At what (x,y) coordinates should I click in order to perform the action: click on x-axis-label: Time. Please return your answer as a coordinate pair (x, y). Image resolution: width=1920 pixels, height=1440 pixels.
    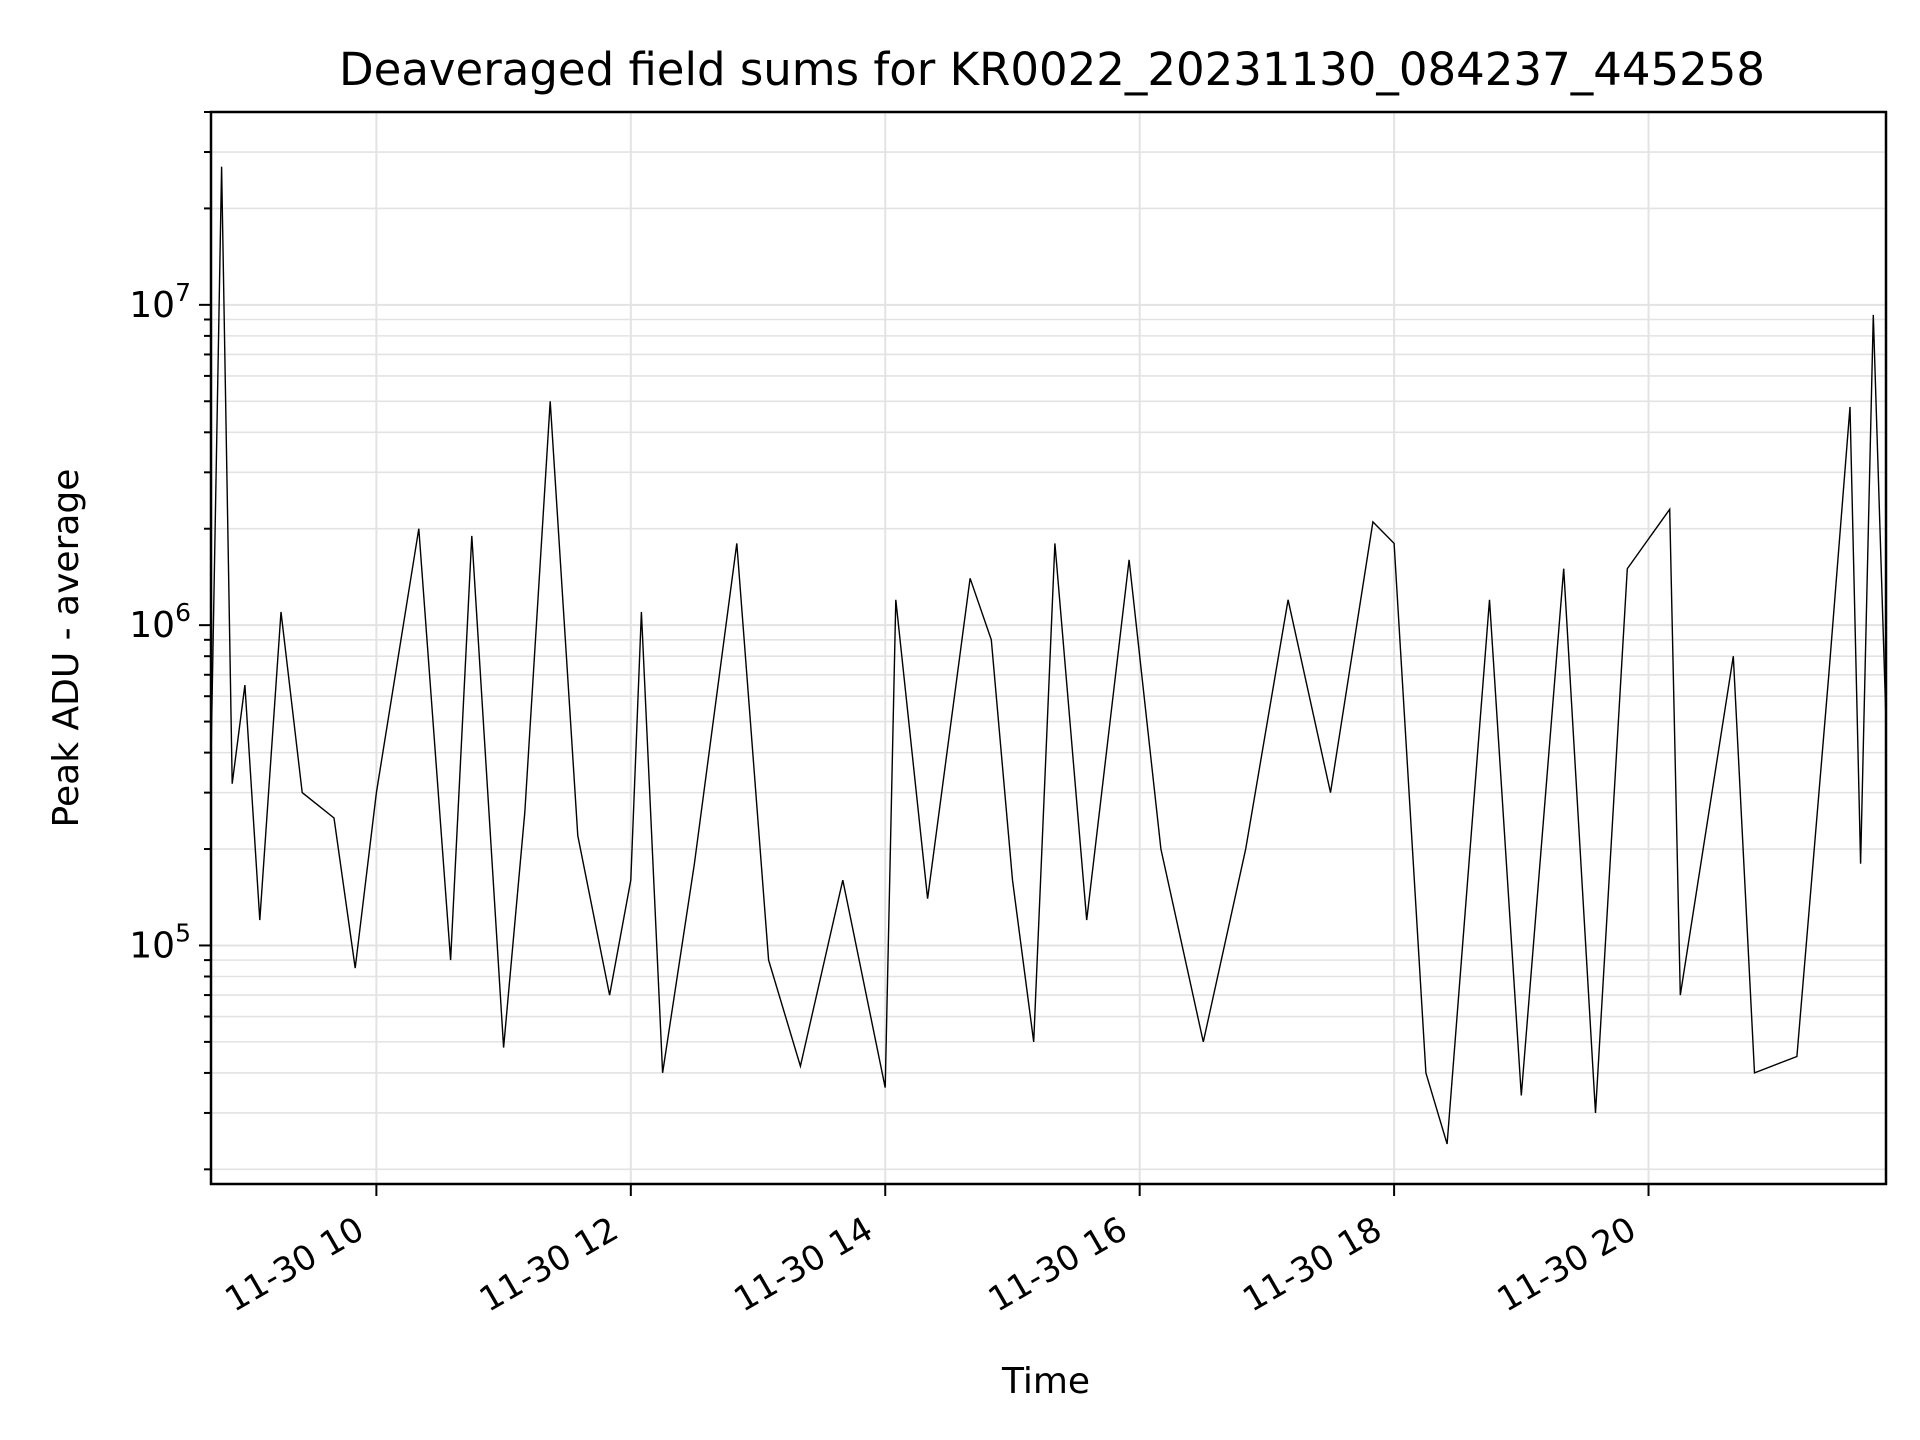
    Looking at the image, I should click on (1045, 1381).